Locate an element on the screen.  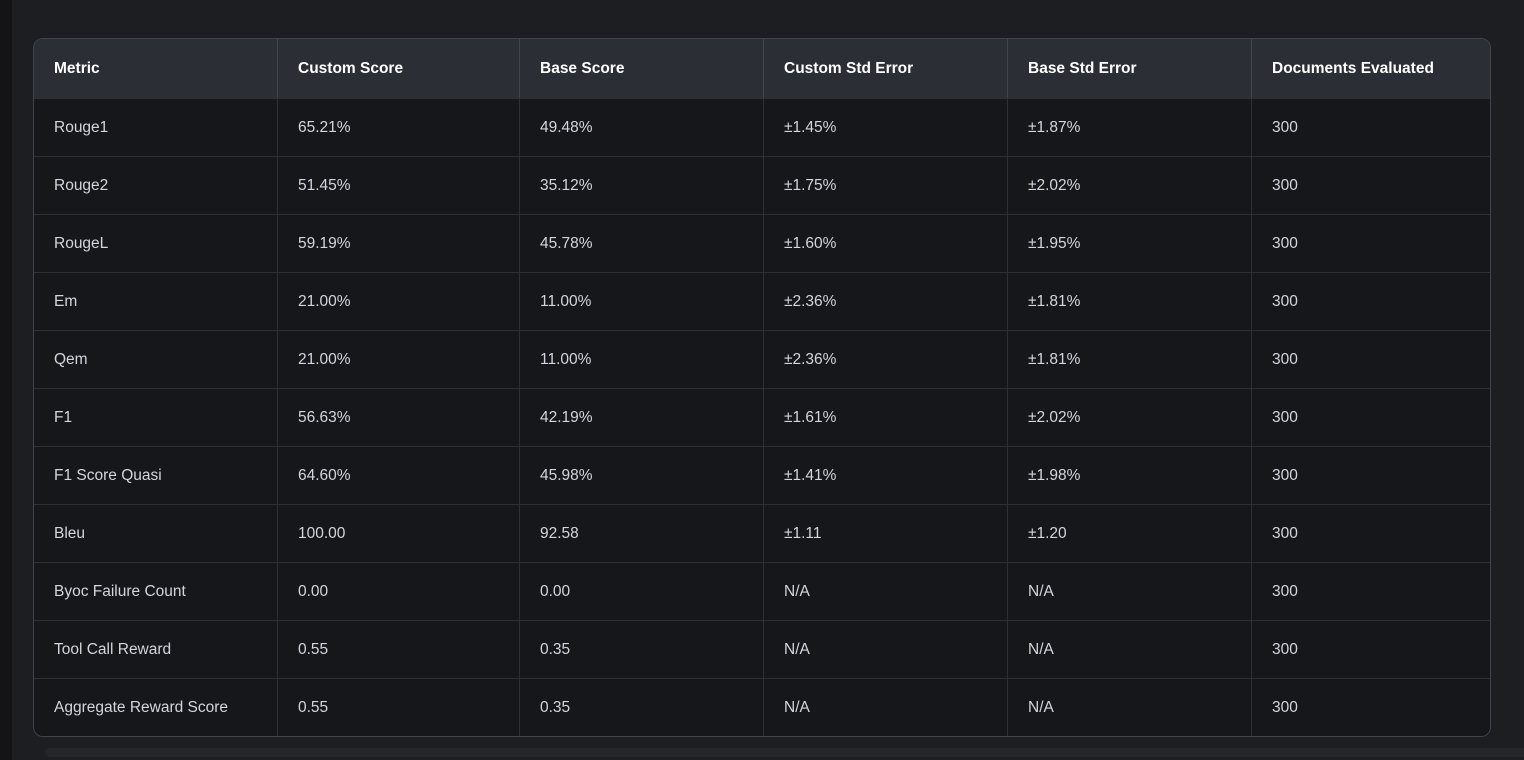
table-row: Aggregate Reward Score 0.55 0.35 N/A N/A 300 is located at coordinates (762, 707).